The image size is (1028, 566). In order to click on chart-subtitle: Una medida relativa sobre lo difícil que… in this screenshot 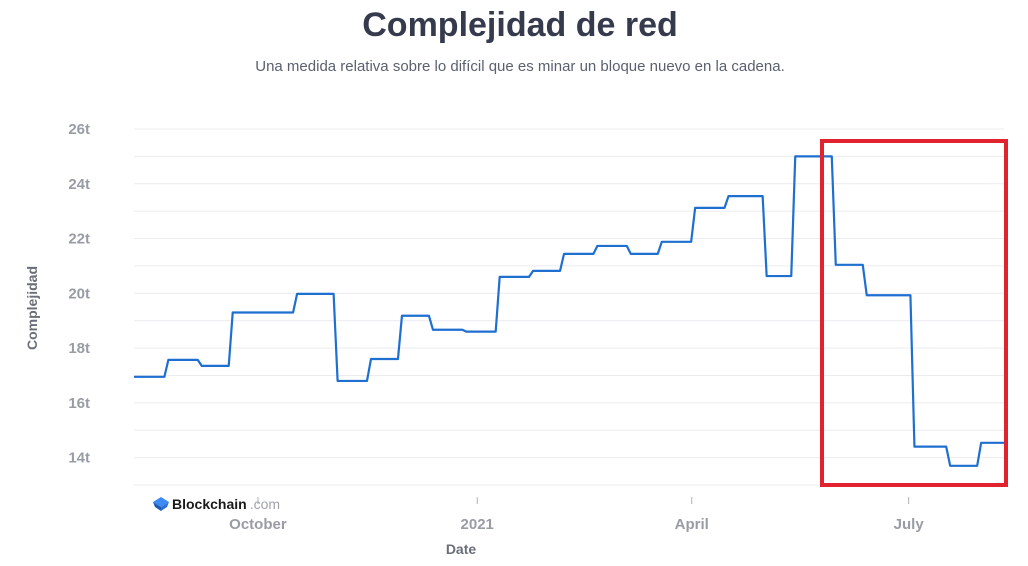, I will do `click(520, 66)`.